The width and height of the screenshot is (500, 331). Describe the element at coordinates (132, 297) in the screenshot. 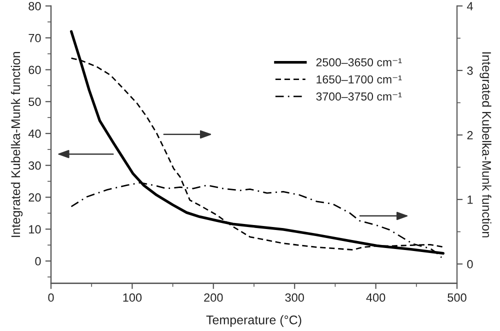

I see `x-tick-label: 100` at that location.